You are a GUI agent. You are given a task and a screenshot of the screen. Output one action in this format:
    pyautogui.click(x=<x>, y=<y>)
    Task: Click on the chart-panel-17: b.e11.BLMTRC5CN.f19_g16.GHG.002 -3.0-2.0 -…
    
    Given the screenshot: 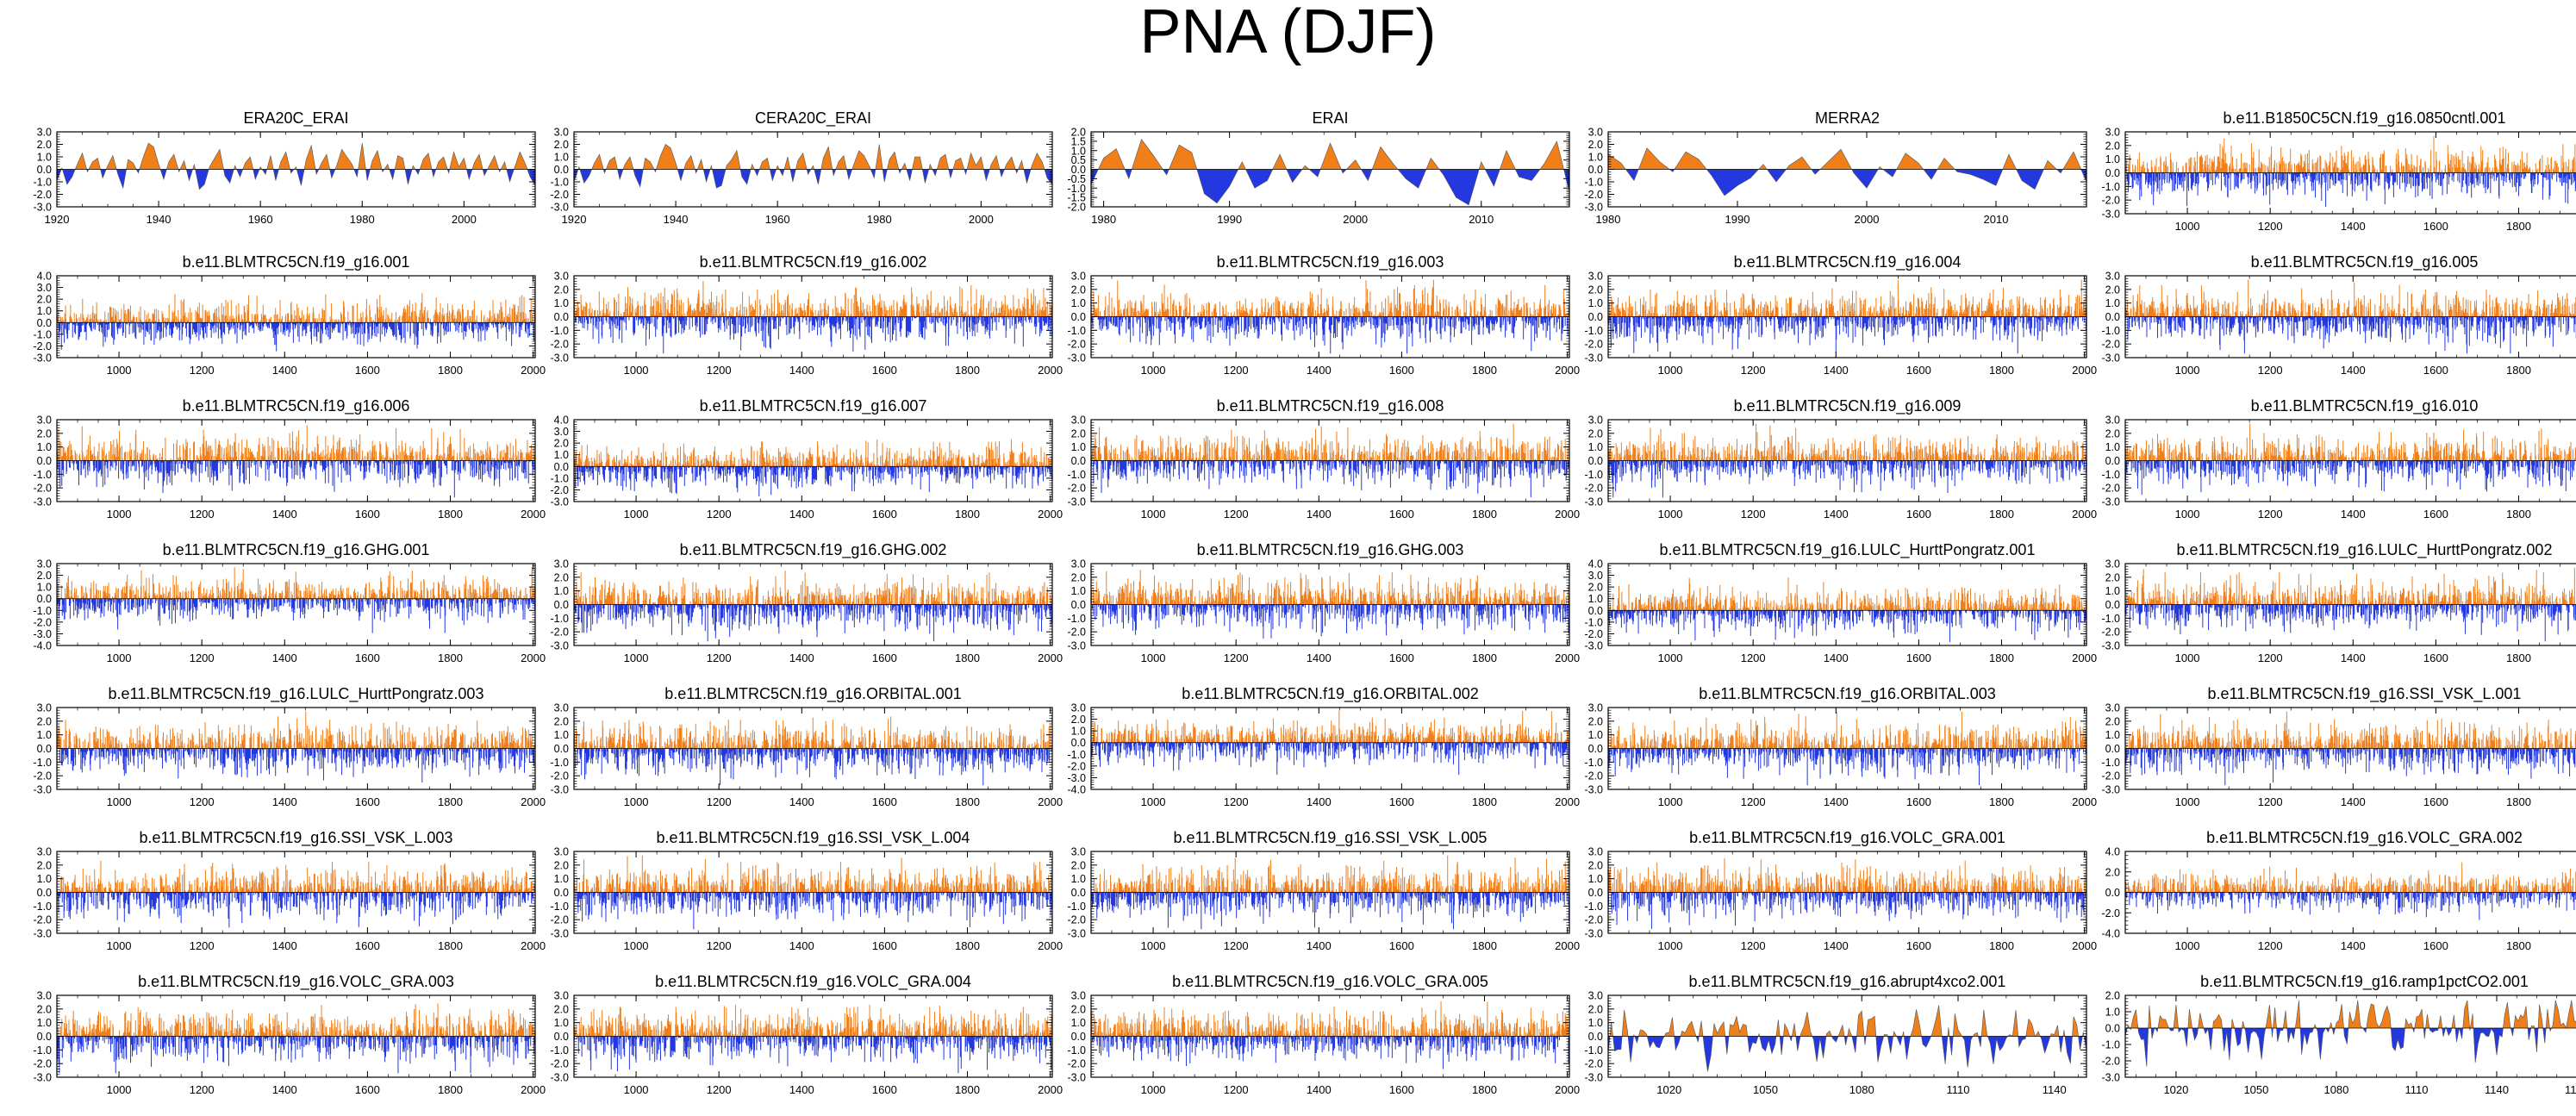 What is the action you would take?
    pyautogui.click(x=806, y=602)
    